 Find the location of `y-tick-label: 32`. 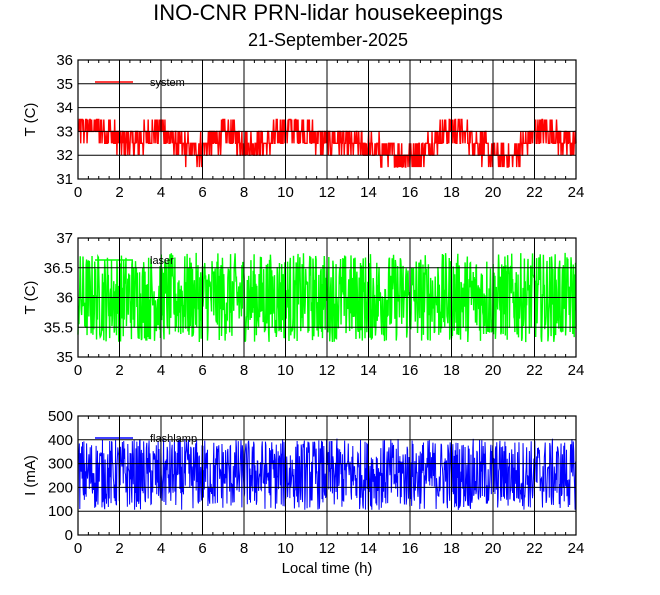

y-tick-label: 32 is located at coordinates (64, 155).